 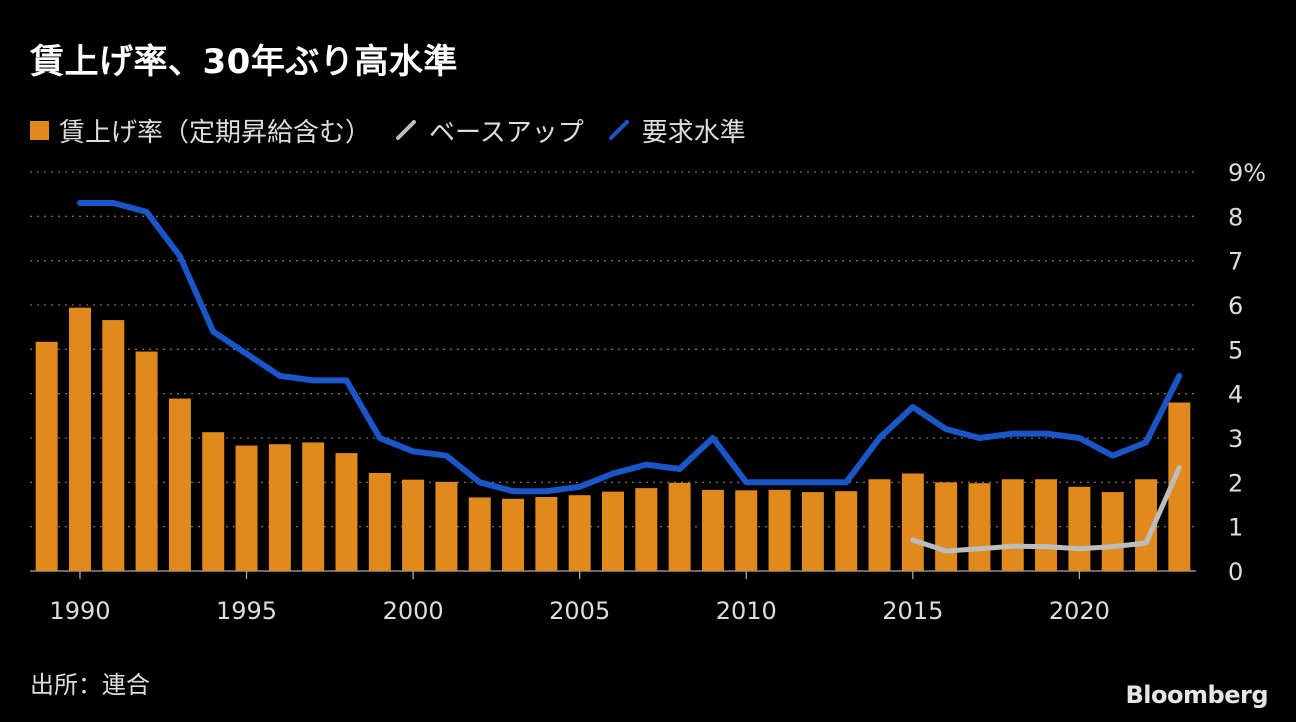 What do you see at coordinates (406, 130) in the screenshot?
I see `legend-swatch-base-up` at bounding box center [406, 130].